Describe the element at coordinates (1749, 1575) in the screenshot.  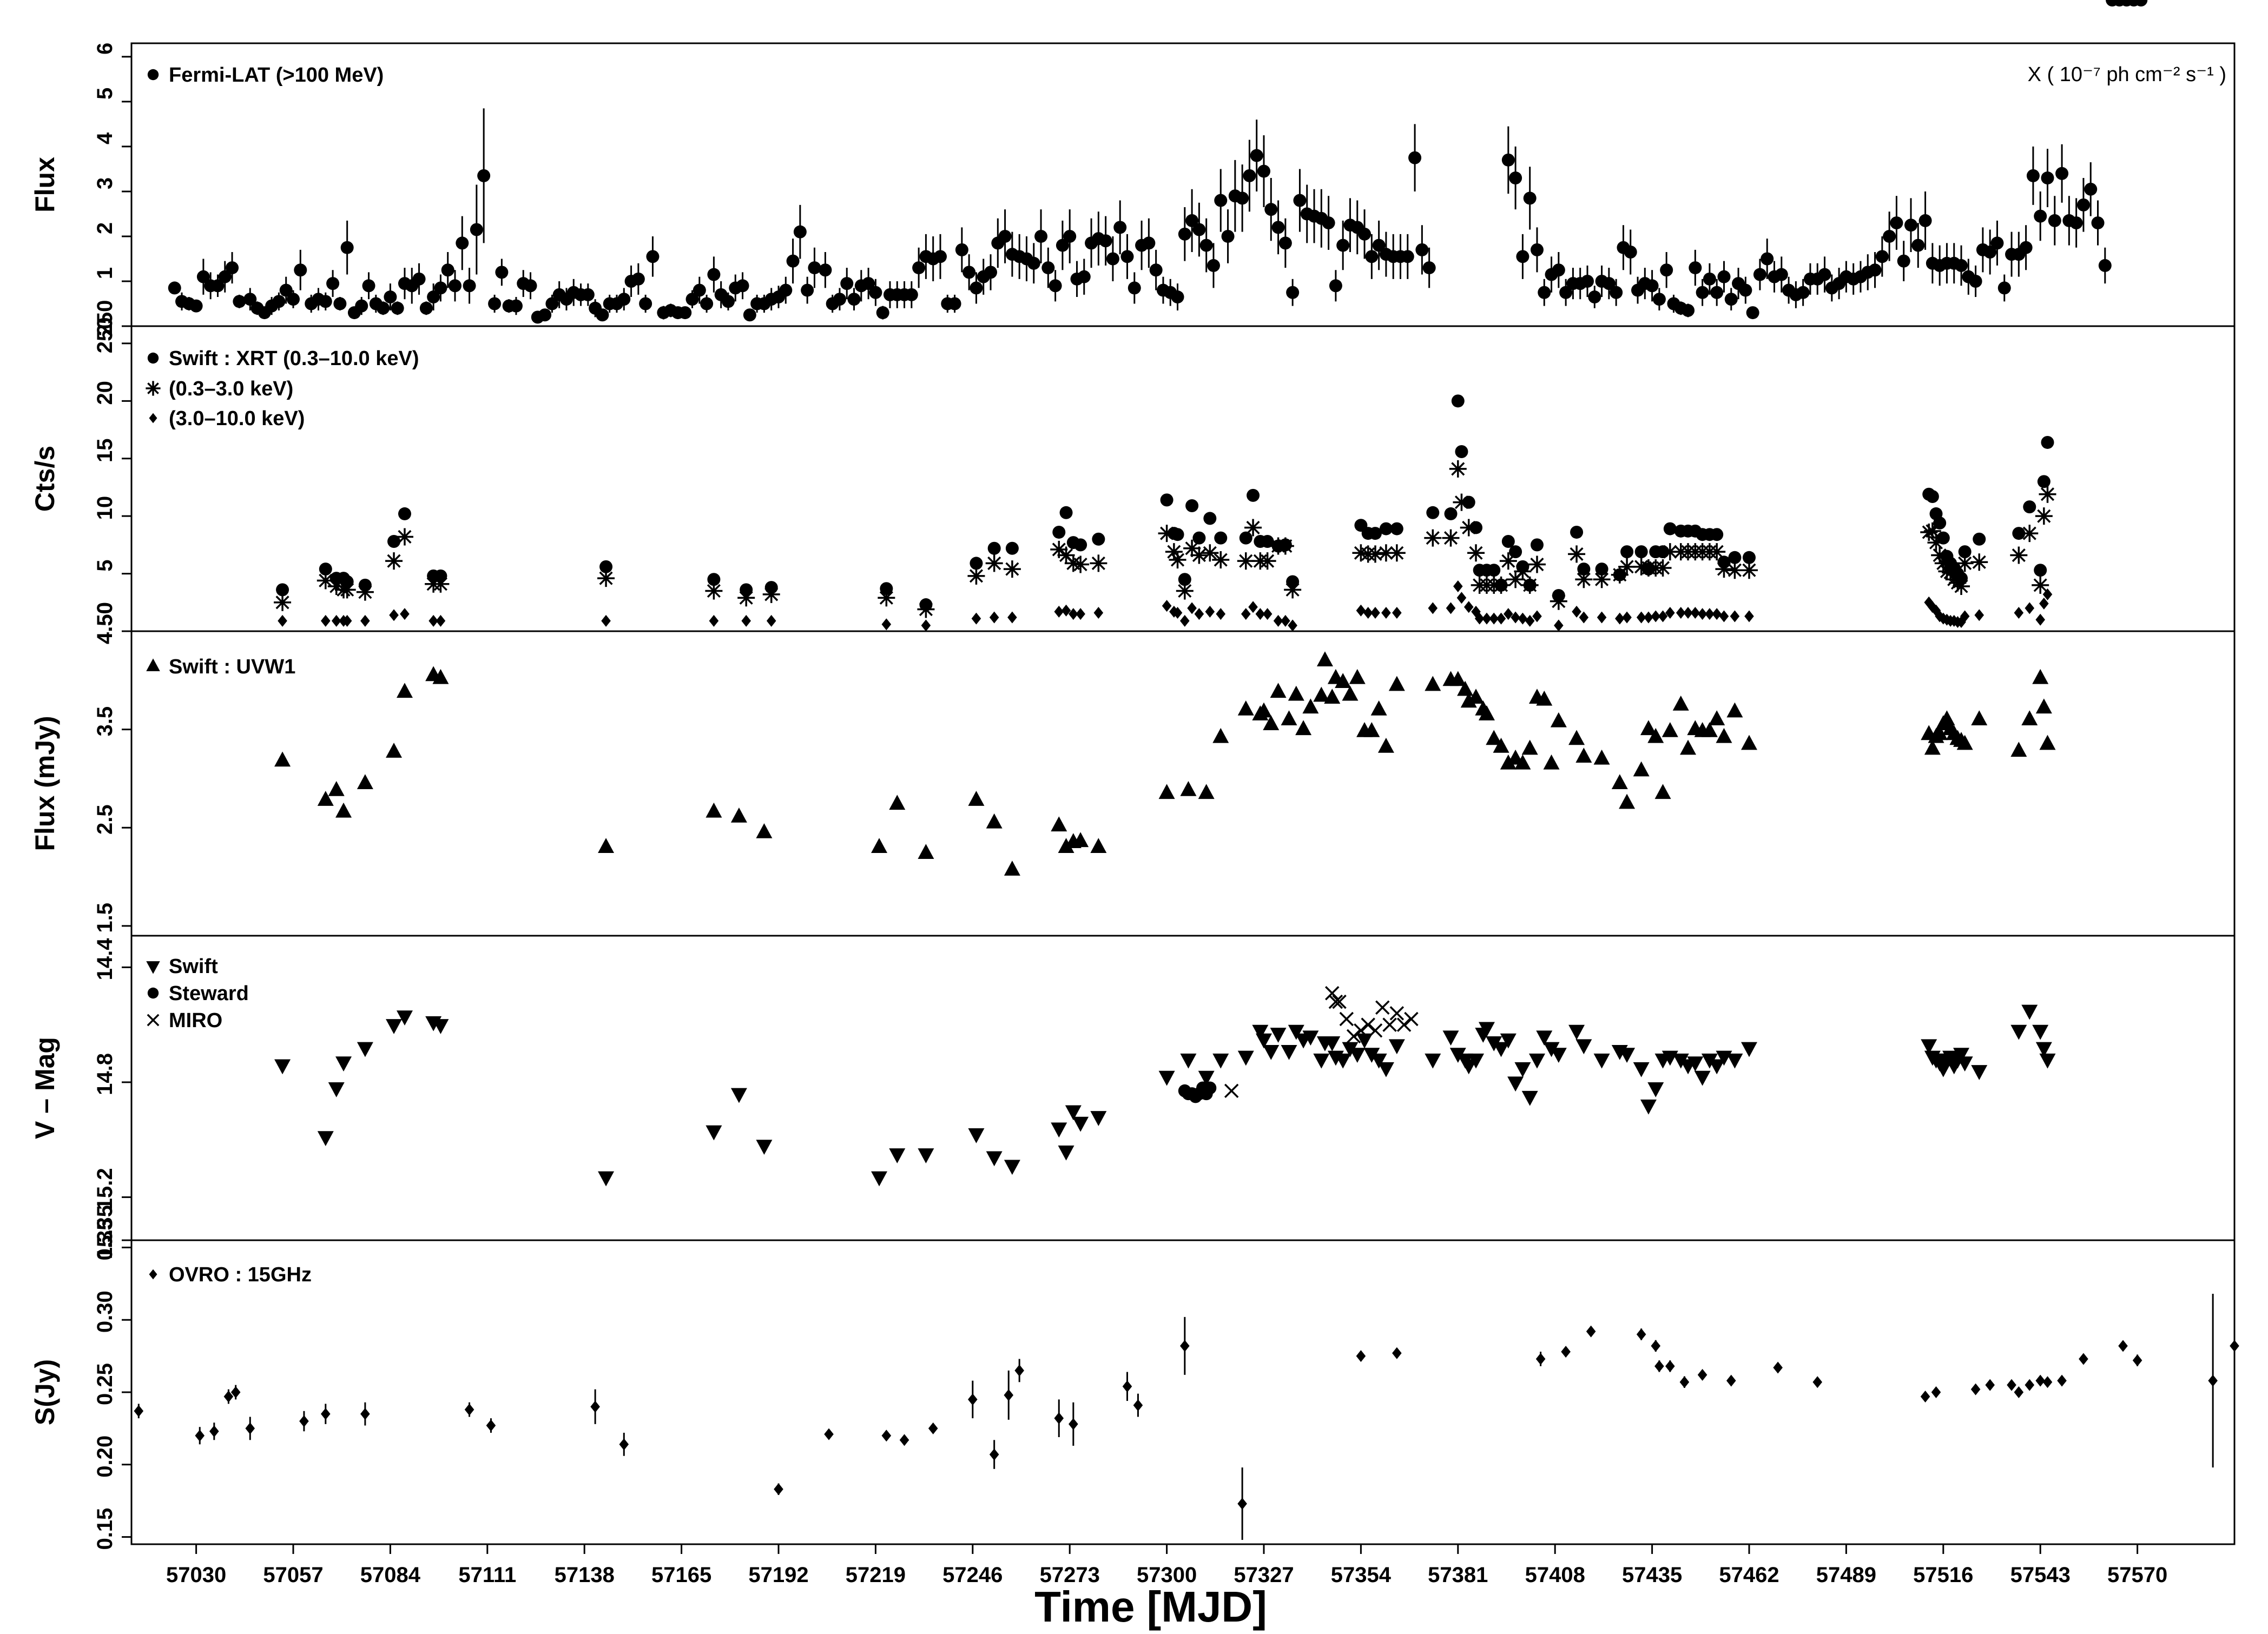
I see `x-tick-label: 57462` at that location.